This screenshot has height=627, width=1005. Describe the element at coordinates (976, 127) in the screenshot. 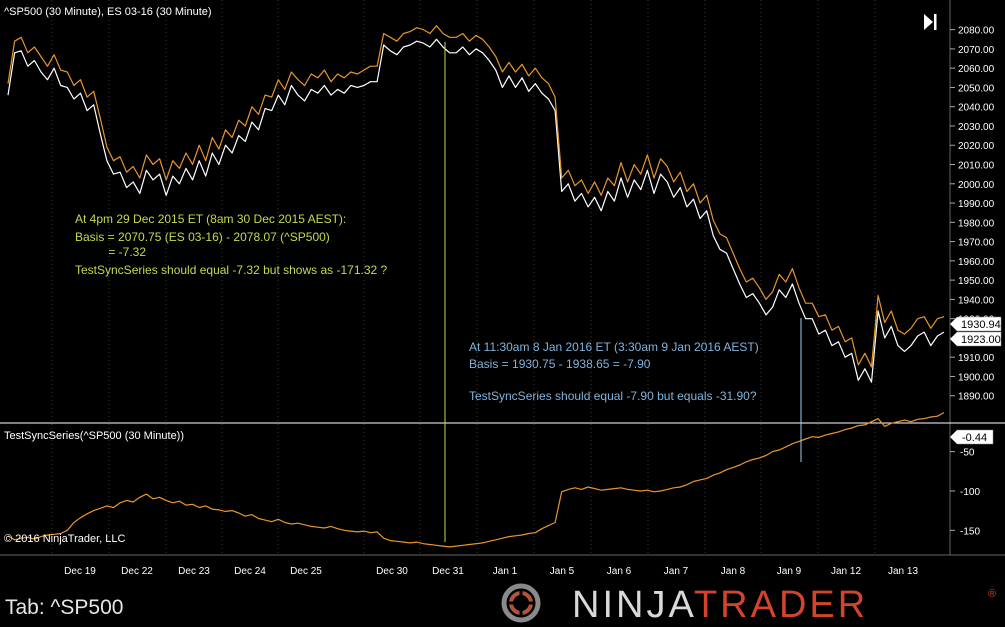

I see `price-tick-label: 2030.00` at that location.